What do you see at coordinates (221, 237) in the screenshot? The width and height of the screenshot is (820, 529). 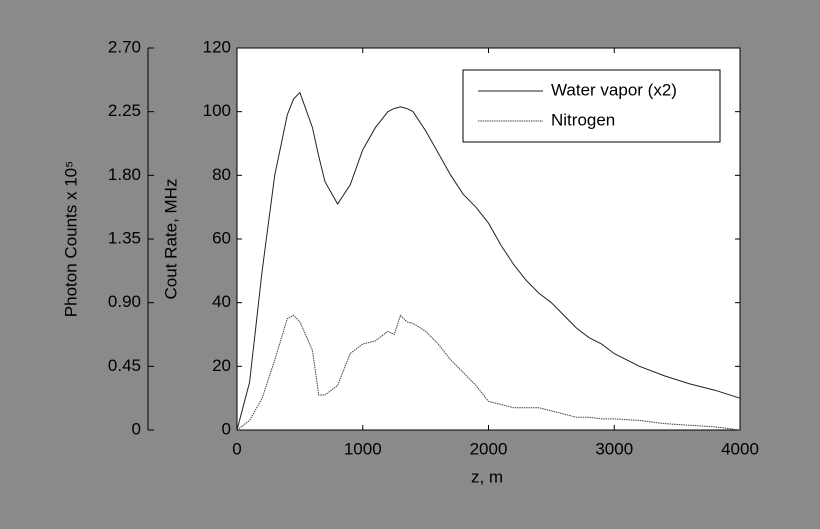 I see `y-tick-label: 60` at bounding box center [221, 237].